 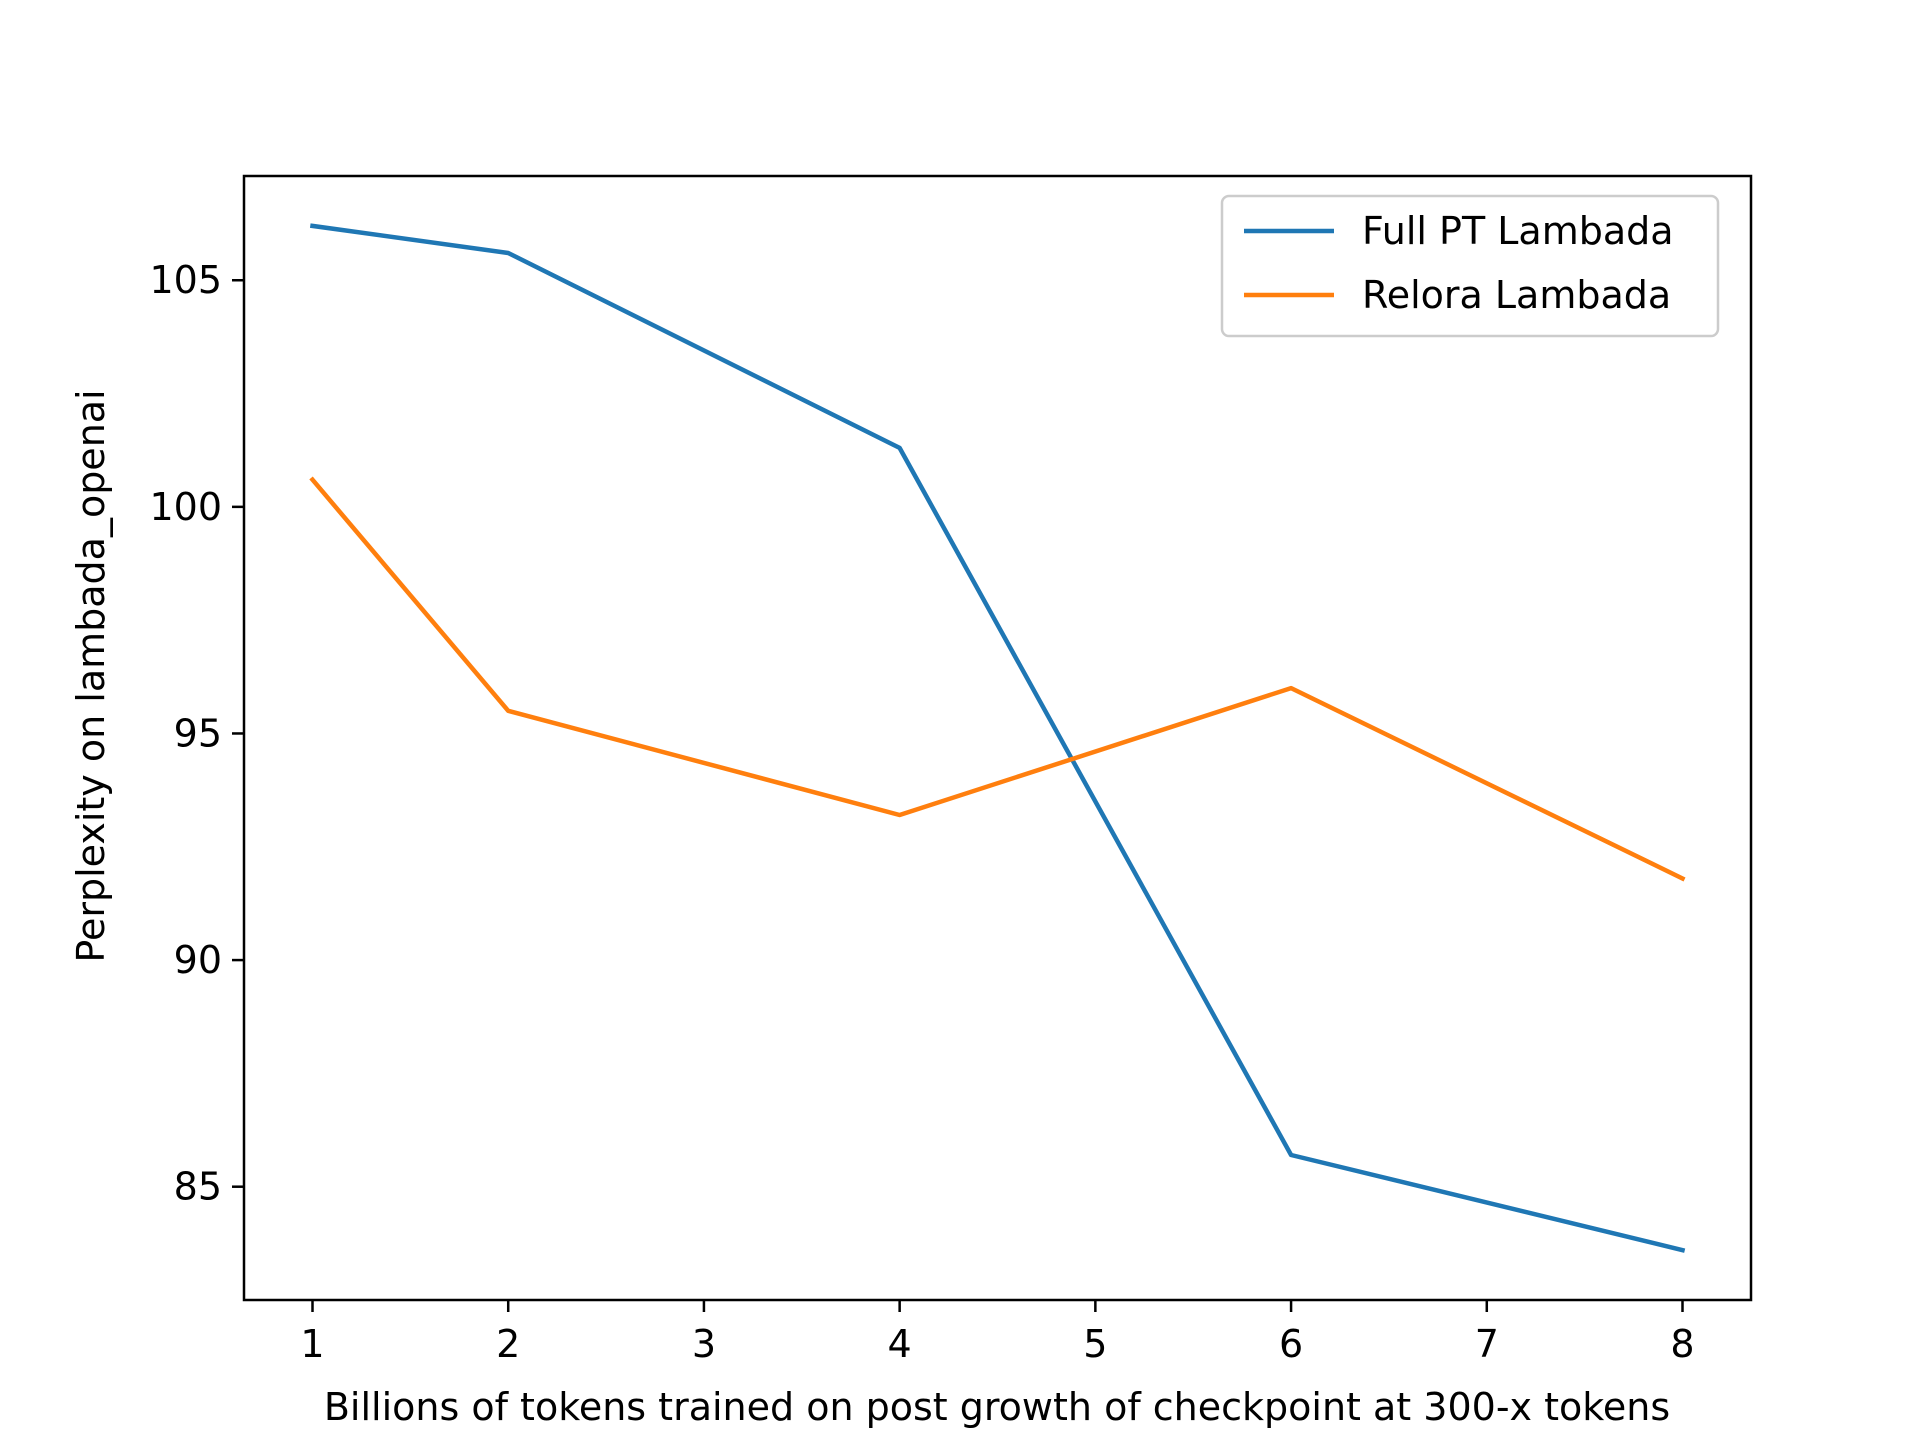 What do you see at coordinates (1487, 1344) in the screenshot?
I see `x-tick-label: 7` at bounding box center [1487, 1344].